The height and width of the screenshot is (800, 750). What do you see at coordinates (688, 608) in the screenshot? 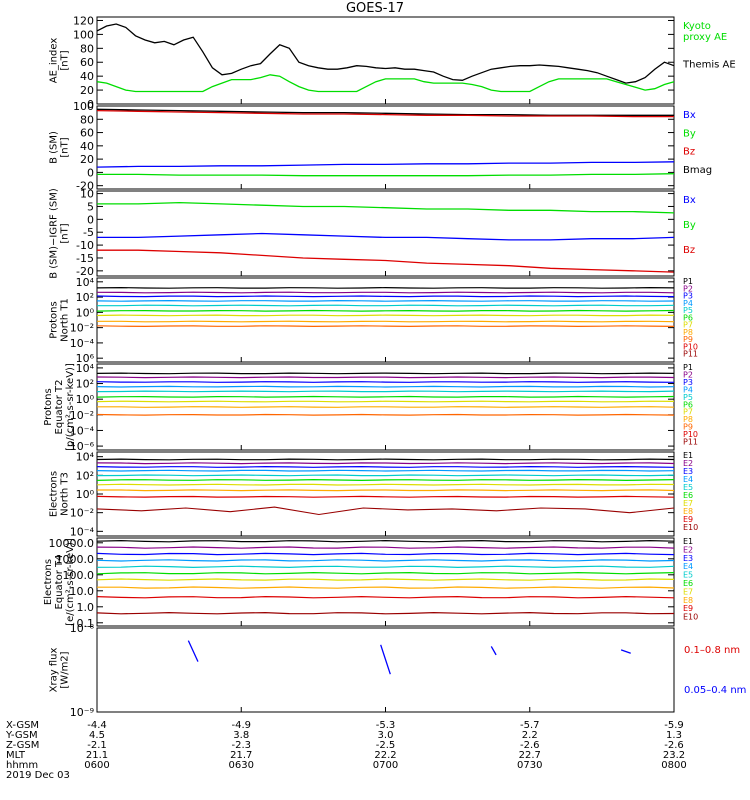
I see `legend-6-8: E9` at bounding box center [688, 608].